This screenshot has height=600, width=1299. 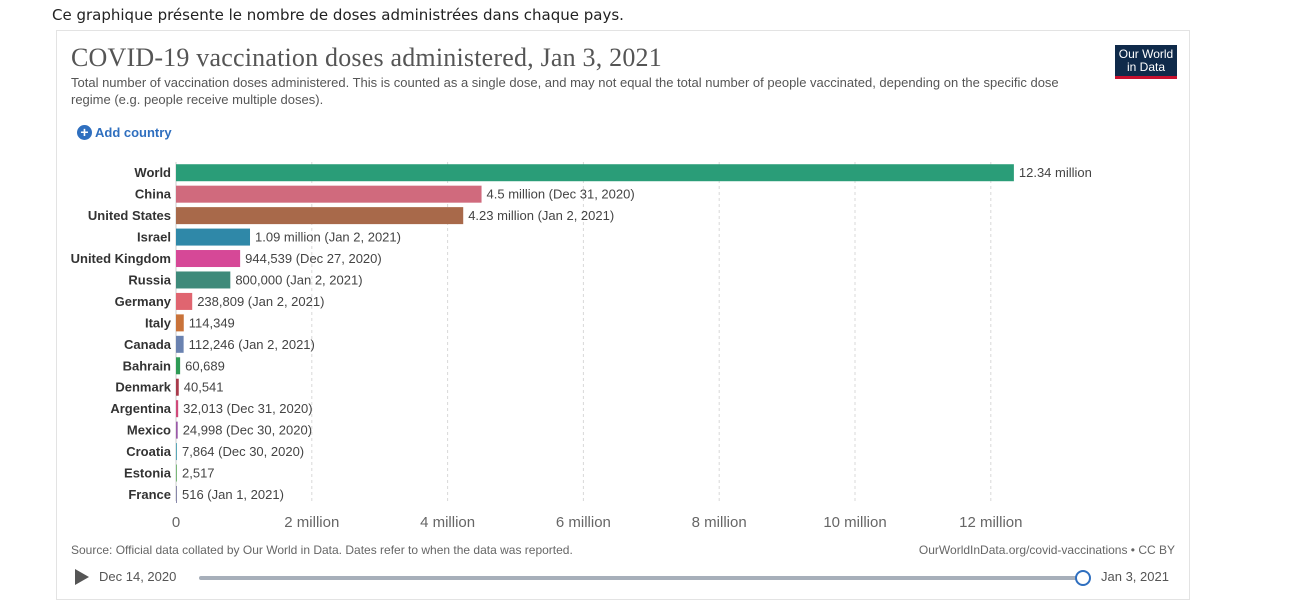 I want to click on x-tick-label: 0, so click(x=176, y=522).